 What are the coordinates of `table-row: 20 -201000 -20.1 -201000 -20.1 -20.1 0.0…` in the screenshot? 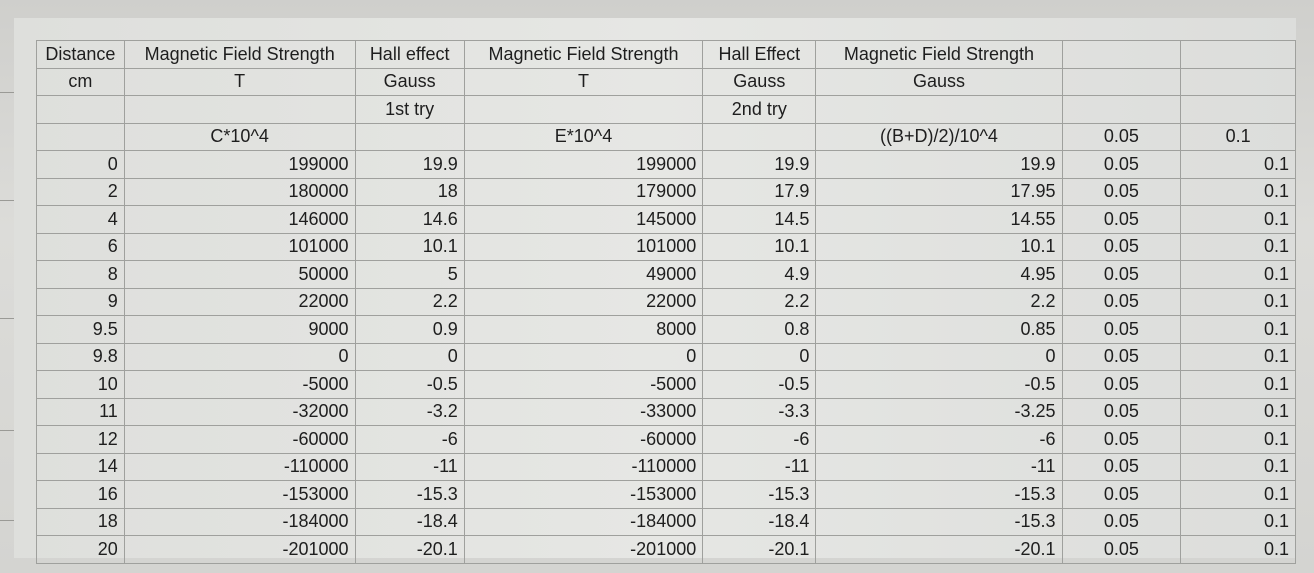 It's located at (666, 549).